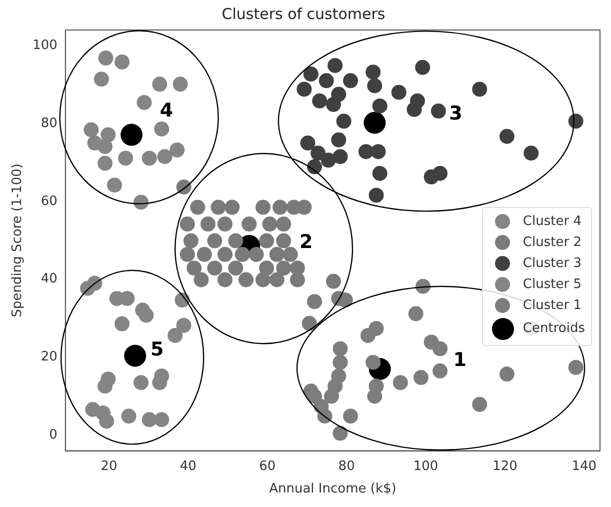 The image size is (611, 507). Describe the element at coordinates (552, 284) in the screenshot. I see `legend-label: Cluster 5` at that location.